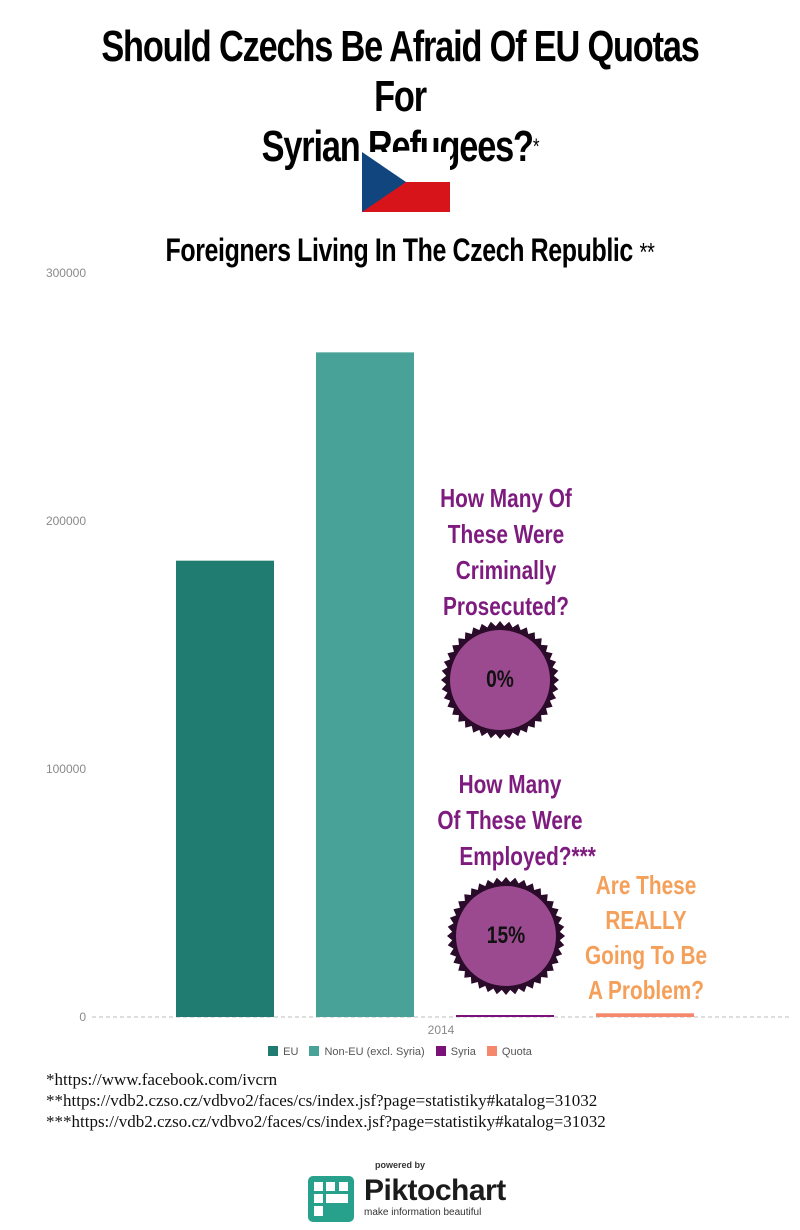  Describe the element at coordinates (516, 1052) in the screenshot. I see `legend-label: Quota` at that location.